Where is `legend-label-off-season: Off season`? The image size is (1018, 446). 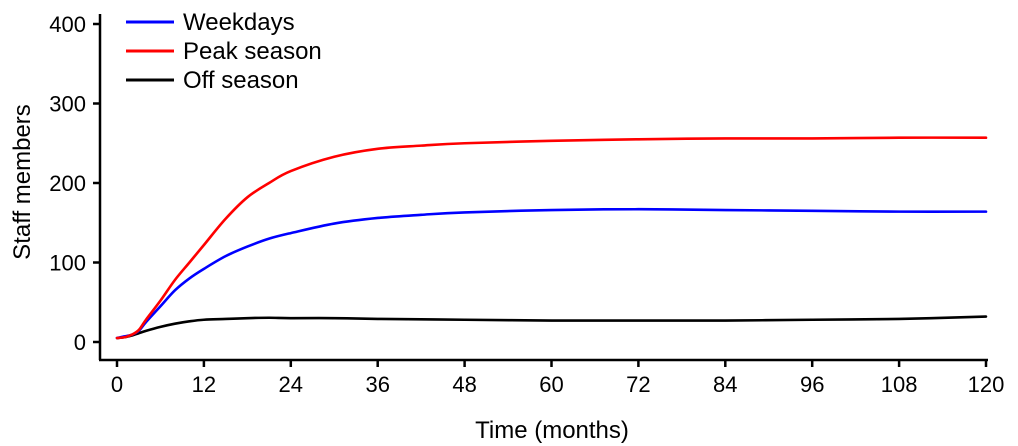
legend-label-off-season: Off season is located at coordinates (241, 80).